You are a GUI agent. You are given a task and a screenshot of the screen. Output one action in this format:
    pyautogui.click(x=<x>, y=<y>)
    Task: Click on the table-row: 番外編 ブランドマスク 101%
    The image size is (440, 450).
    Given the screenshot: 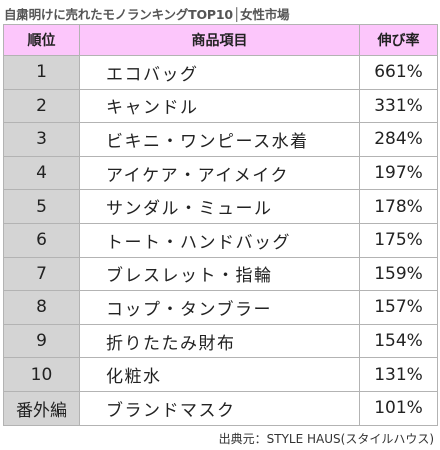 What is the action you would take?
    pyautogui.click(x=220, y=408)
    